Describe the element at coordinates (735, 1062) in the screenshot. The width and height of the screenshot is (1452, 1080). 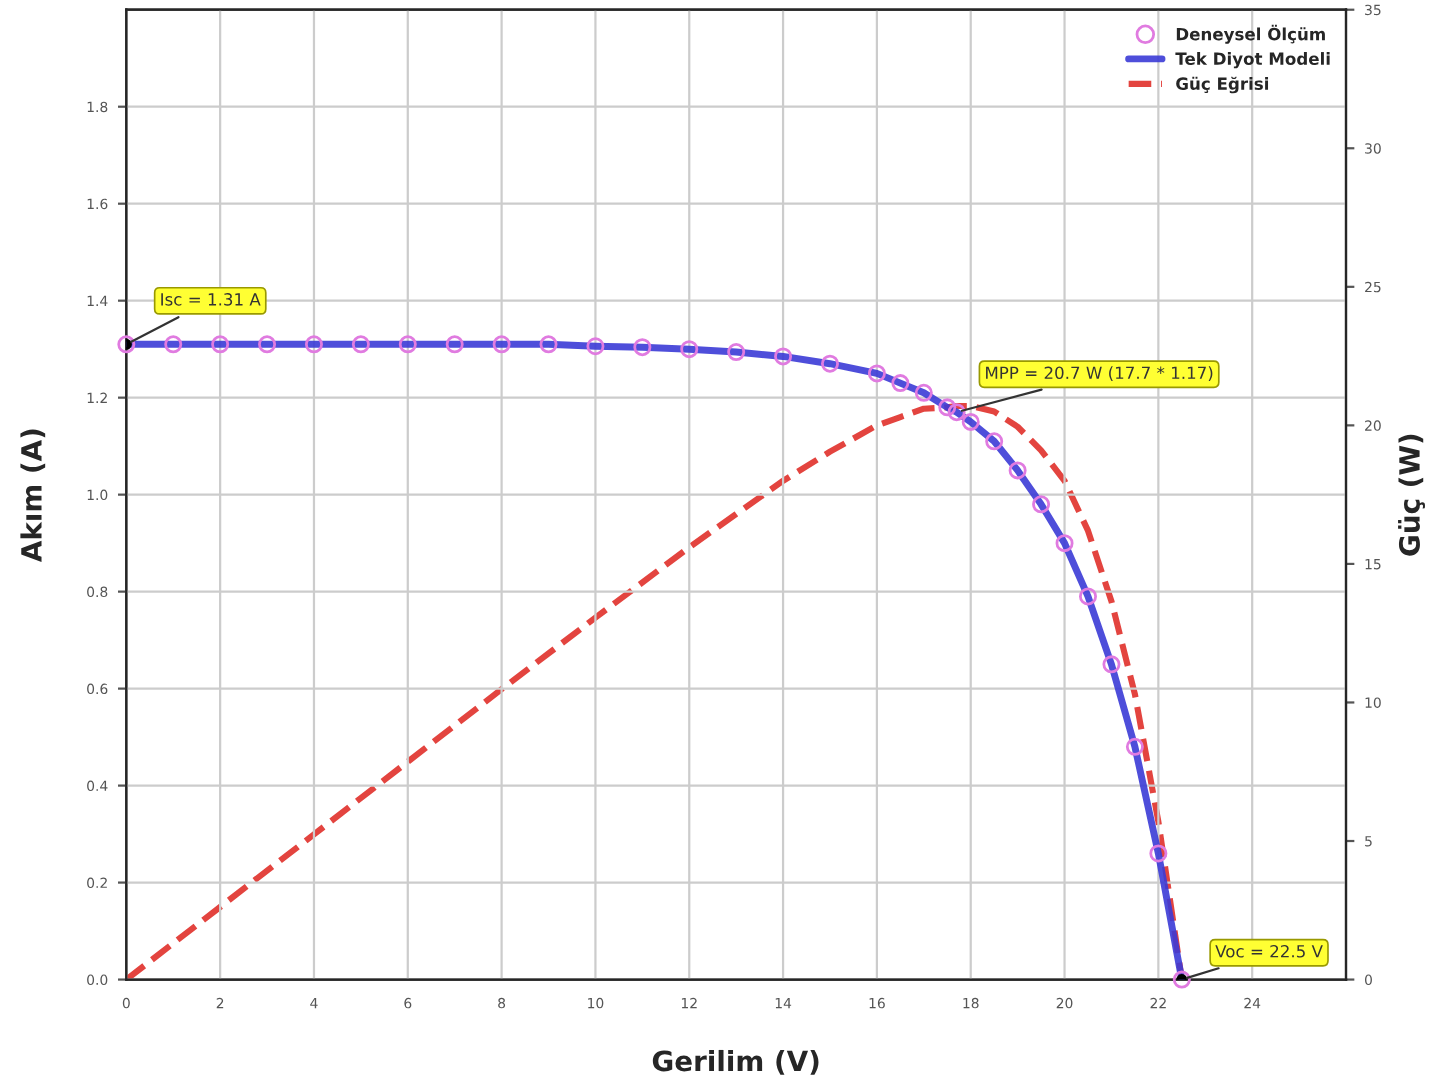
I see `x-axis-title: Gerilim (V)` at that location.